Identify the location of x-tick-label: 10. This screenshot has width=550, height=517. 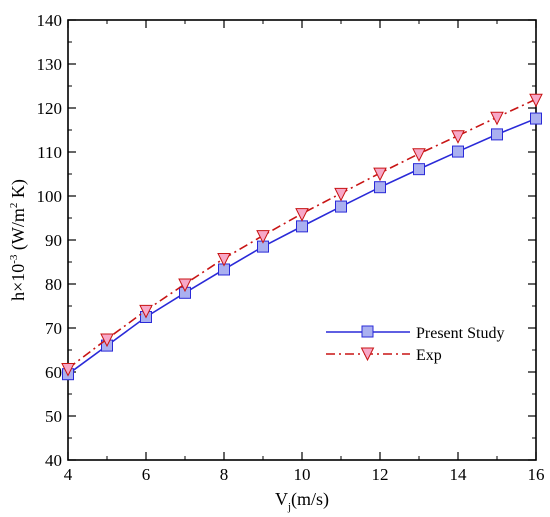
(302, 474).